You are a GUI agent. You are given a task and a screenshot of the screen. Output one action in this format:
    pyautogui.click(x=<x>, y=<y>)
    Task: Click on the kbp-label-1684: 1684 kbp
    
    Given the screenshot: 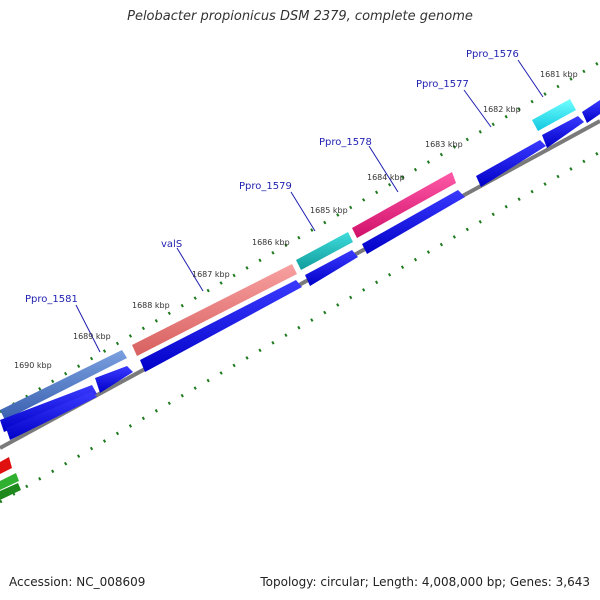 What is the action you would take?
    pyautogui.click(x=386, y=177)
    